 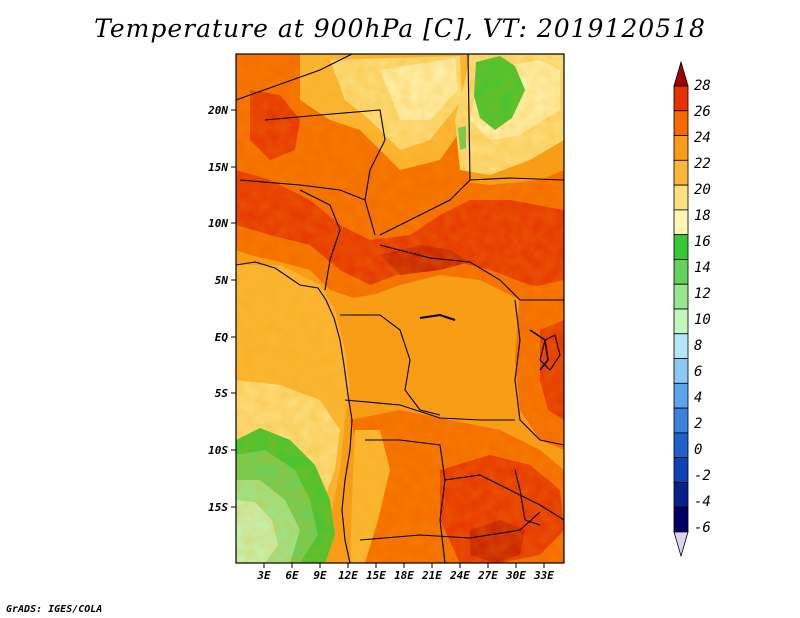 What do you see at coordinates (460, 575) in the screenshot?
I see `lon-label-24e: 24E` at bounding box center [460, 575].